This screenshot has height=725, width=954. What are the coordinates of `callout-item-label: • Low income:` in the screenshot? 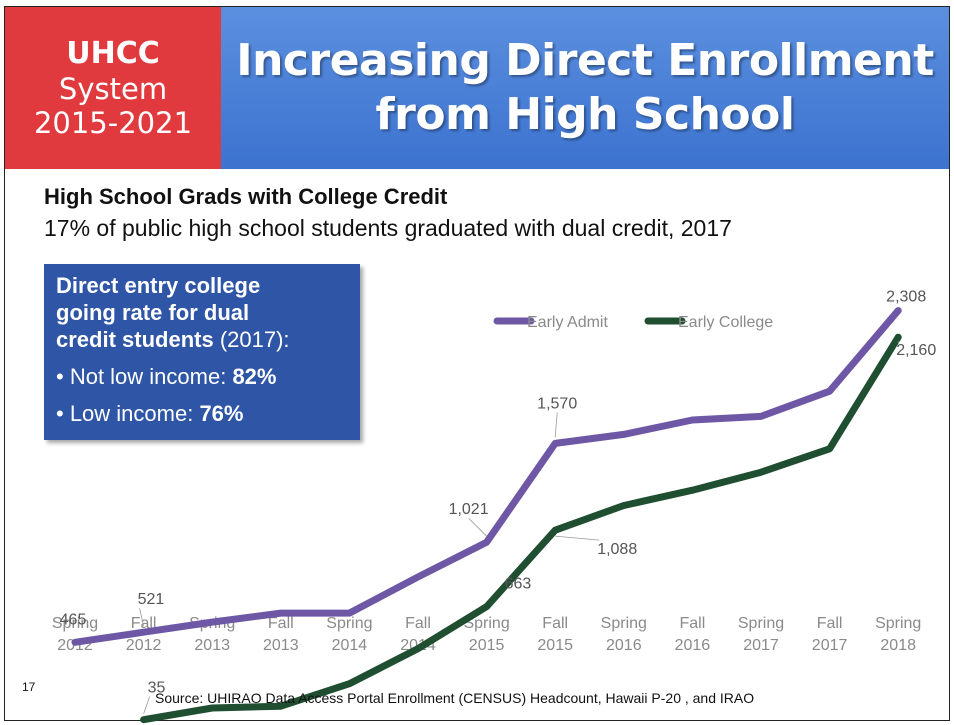 It's located at (128, 413).